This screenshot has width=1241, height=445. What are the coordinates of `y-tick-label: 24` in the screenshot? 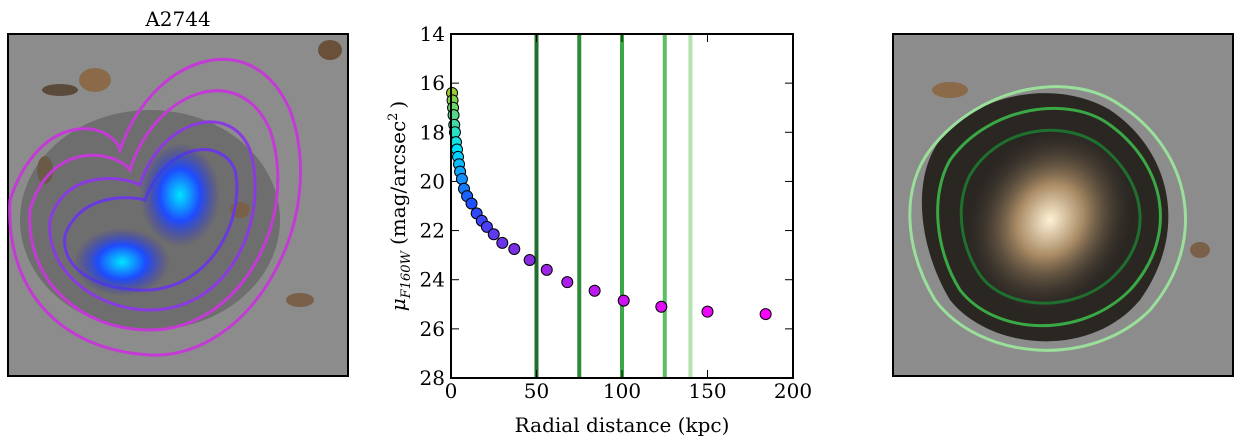 It's located at (432, 280).